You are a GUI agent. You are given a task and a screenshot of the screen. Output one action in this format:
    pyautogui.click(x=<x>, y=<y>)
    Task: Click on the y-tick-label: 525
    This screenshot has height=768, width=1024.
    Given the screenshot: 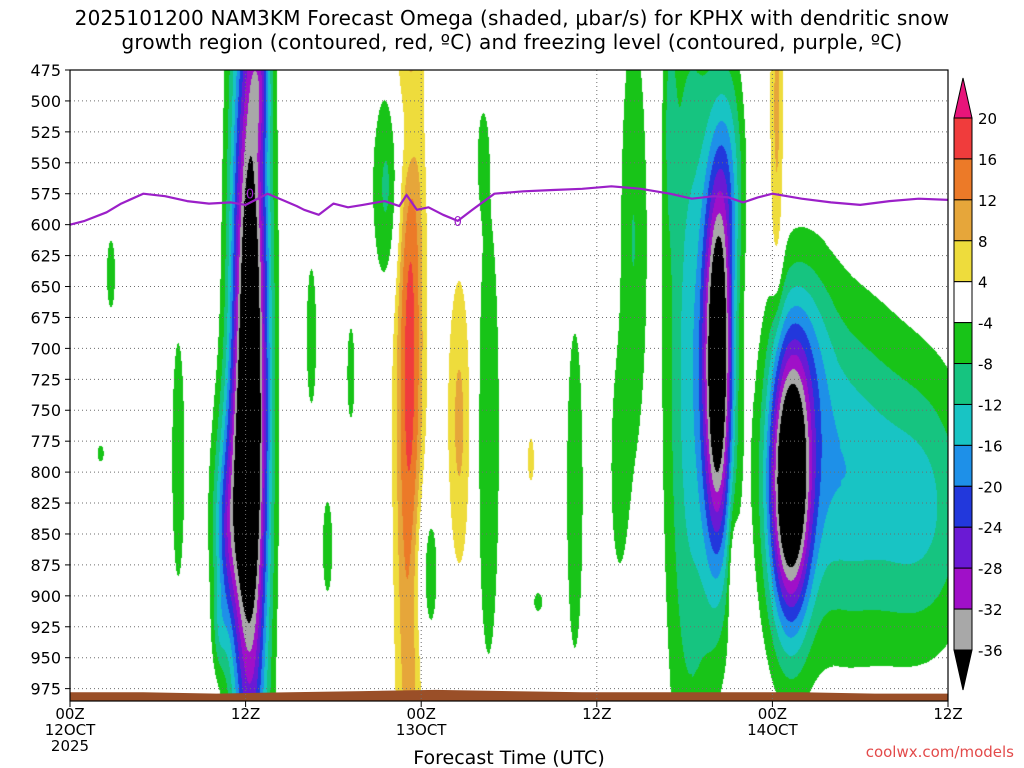 What is the action you would take?
    pyautogui.click(x=45, y=132)
    